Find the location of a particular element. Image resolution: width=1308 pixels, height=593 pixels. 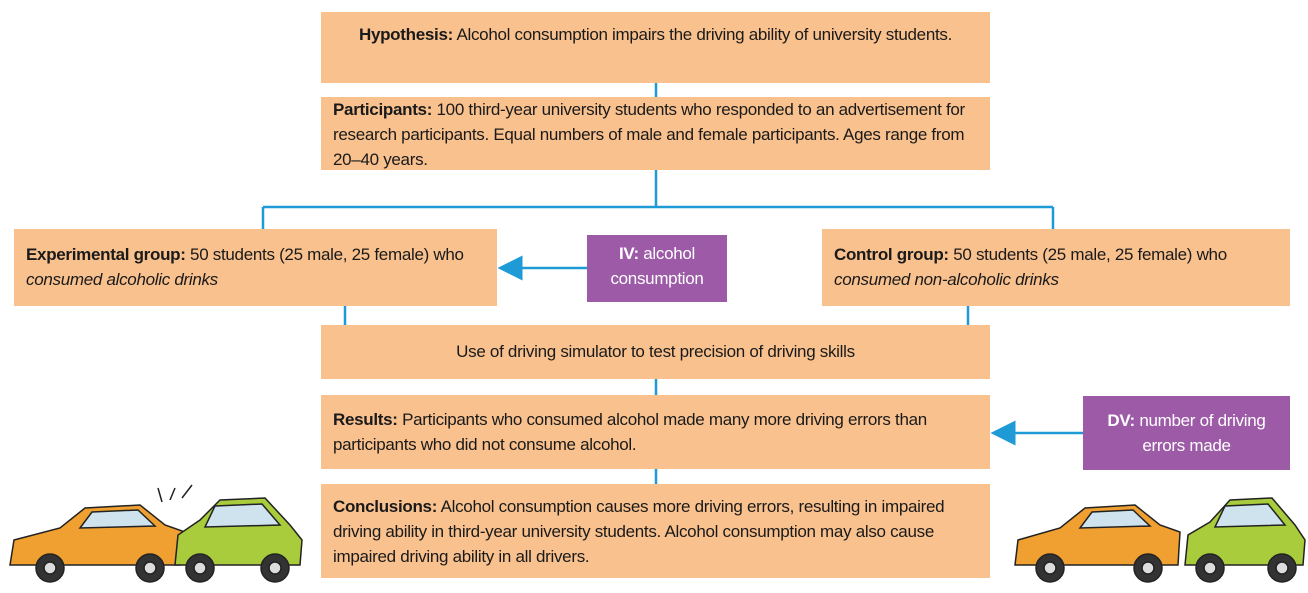

text: alcohol consumption is located at coordinates (657, 266).